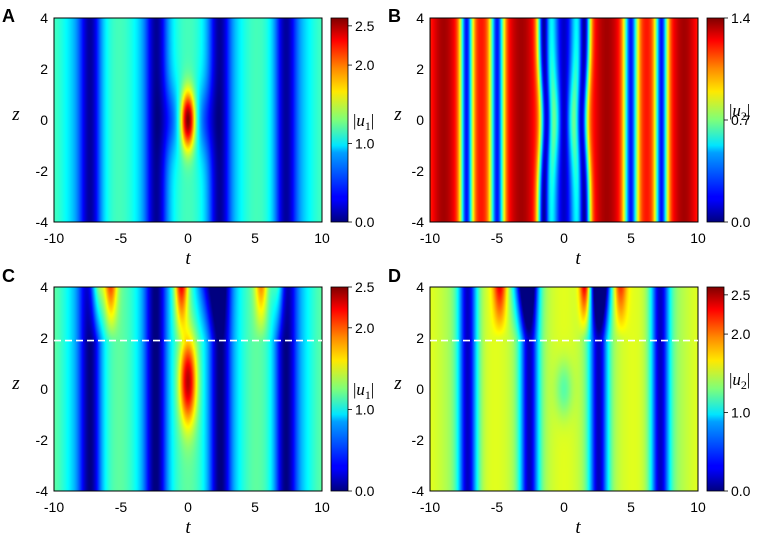 This screenshot has height=537, width=761. What do you see at coordinates (8, 276) in the screenshot?
I see `panel-label: C` at bounding box center [8, 276].